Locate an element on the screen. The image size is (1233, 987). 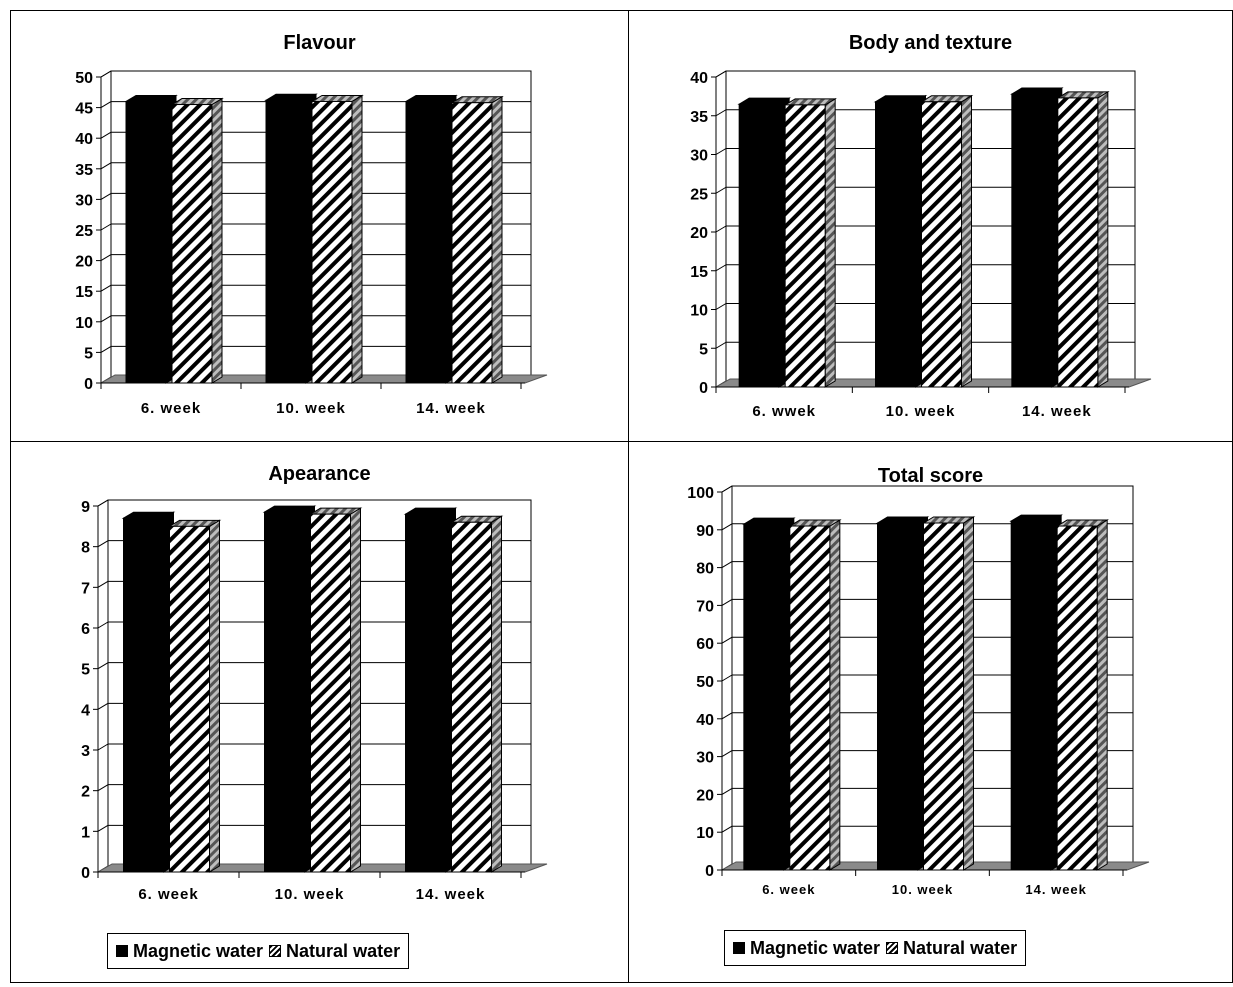
legend-swatch-magnetic is located at coordinates (739, 948).